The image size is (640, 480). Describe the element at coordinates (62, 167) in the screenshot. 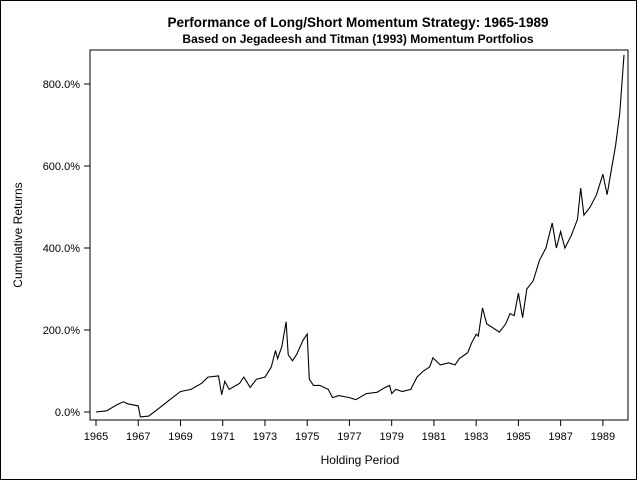

I see `y-tick-label: 600.0%` at that location.